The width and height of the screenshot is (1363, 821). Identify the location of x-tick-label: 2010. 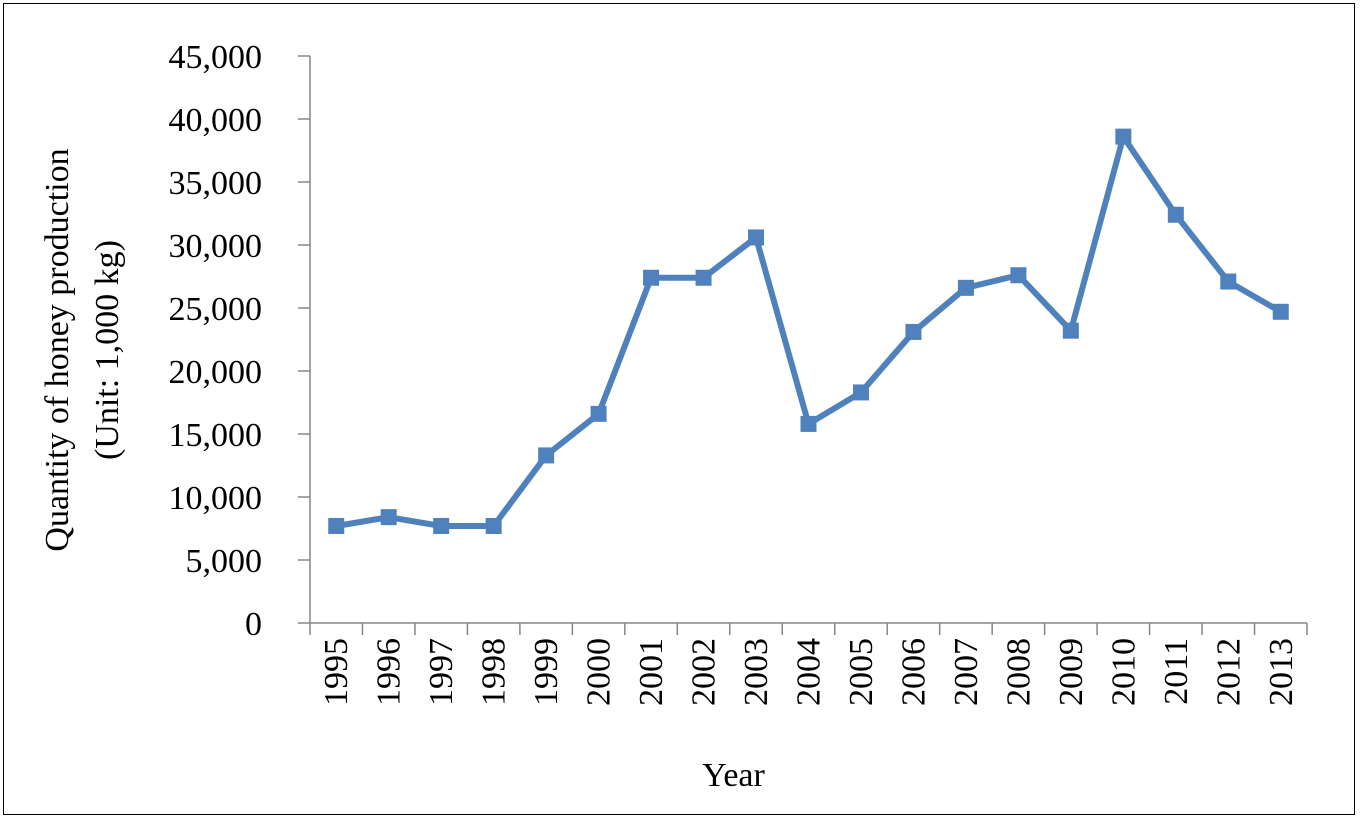
(1123, 672).